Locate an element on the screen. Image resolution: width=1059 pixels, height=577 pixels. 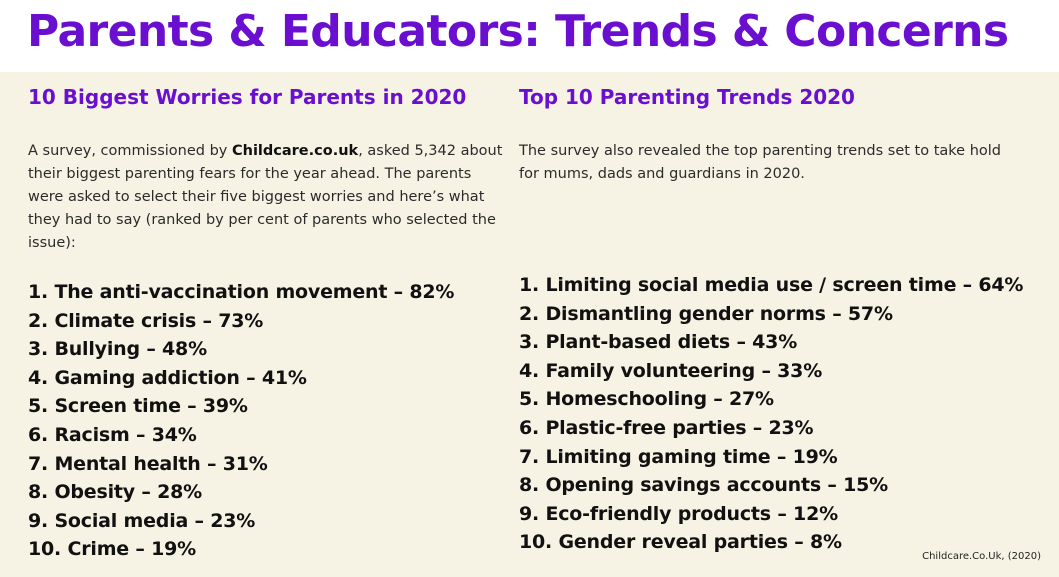
worries-list-item: 7. Mental health – 31% is located at coordinates (148, 463).